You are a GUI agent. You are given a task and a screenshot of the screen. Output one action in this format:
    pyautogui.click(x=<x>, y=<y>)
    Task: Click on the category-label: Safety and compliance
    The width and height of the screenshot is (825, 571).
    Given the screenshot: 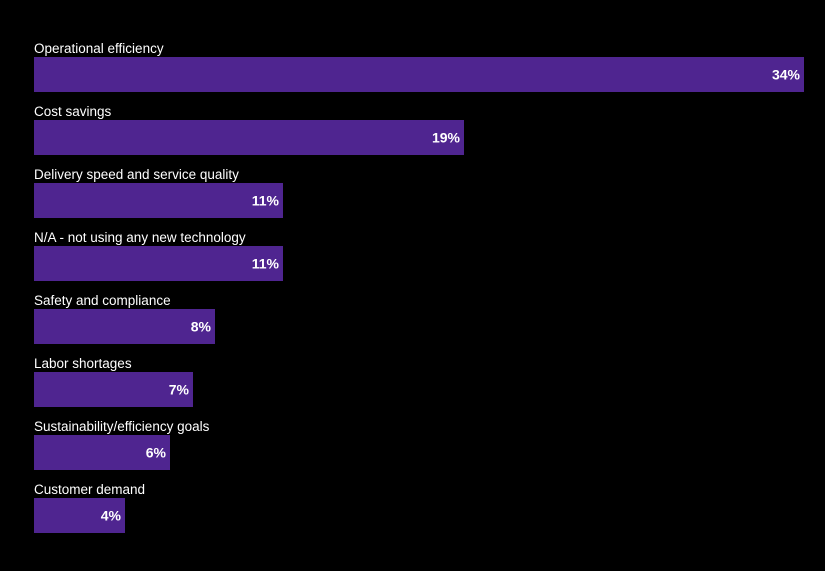 What is the action you would take?
    pyautogui.click(x=102, y=300)
    